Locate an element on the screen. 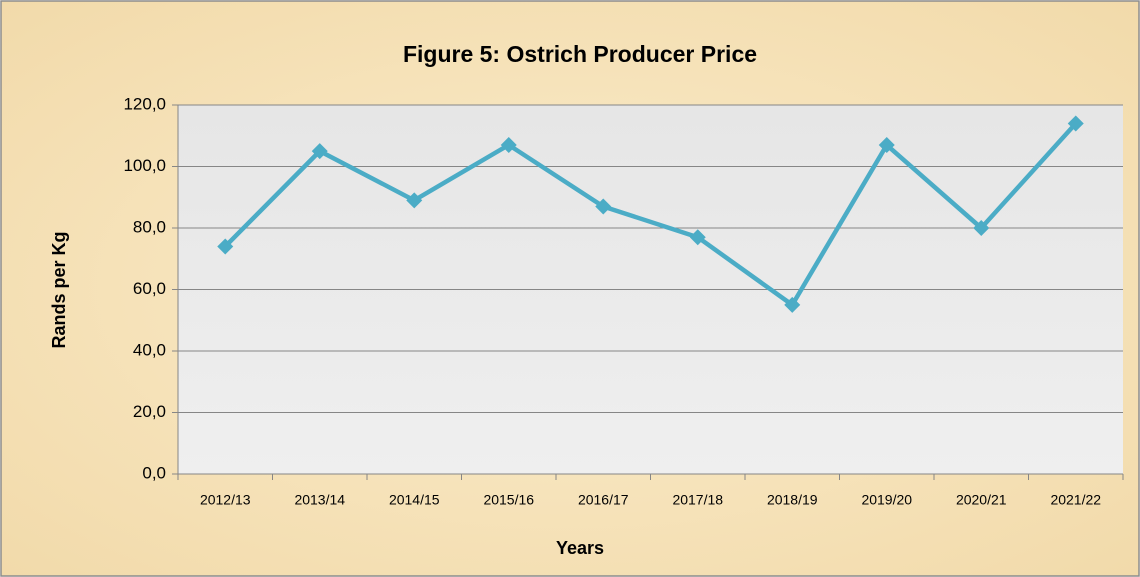  y-tick-label: 0,0 is located at coordinates (154, 472).